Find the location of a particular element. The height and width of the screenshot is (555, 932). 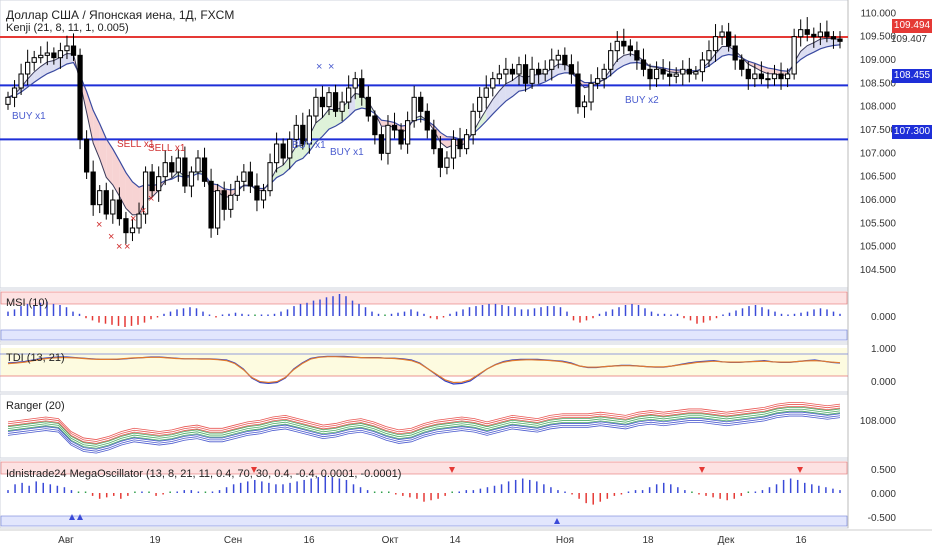

time-axis-label: 19 is located at coordinates (155, 540).